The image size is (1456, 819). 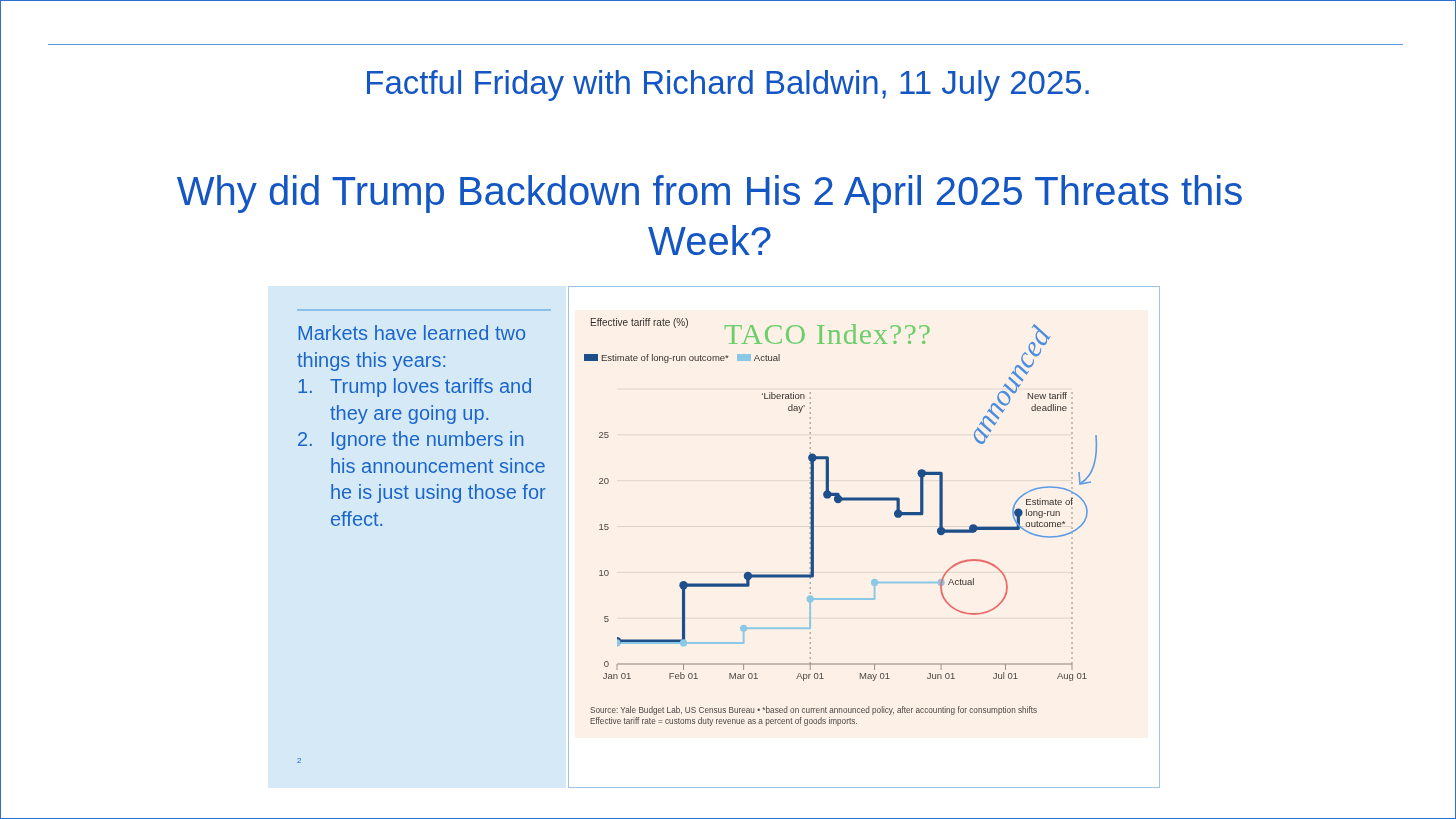 I want to click on x-tick-label: Feb 01, so click(x=683, y=675).